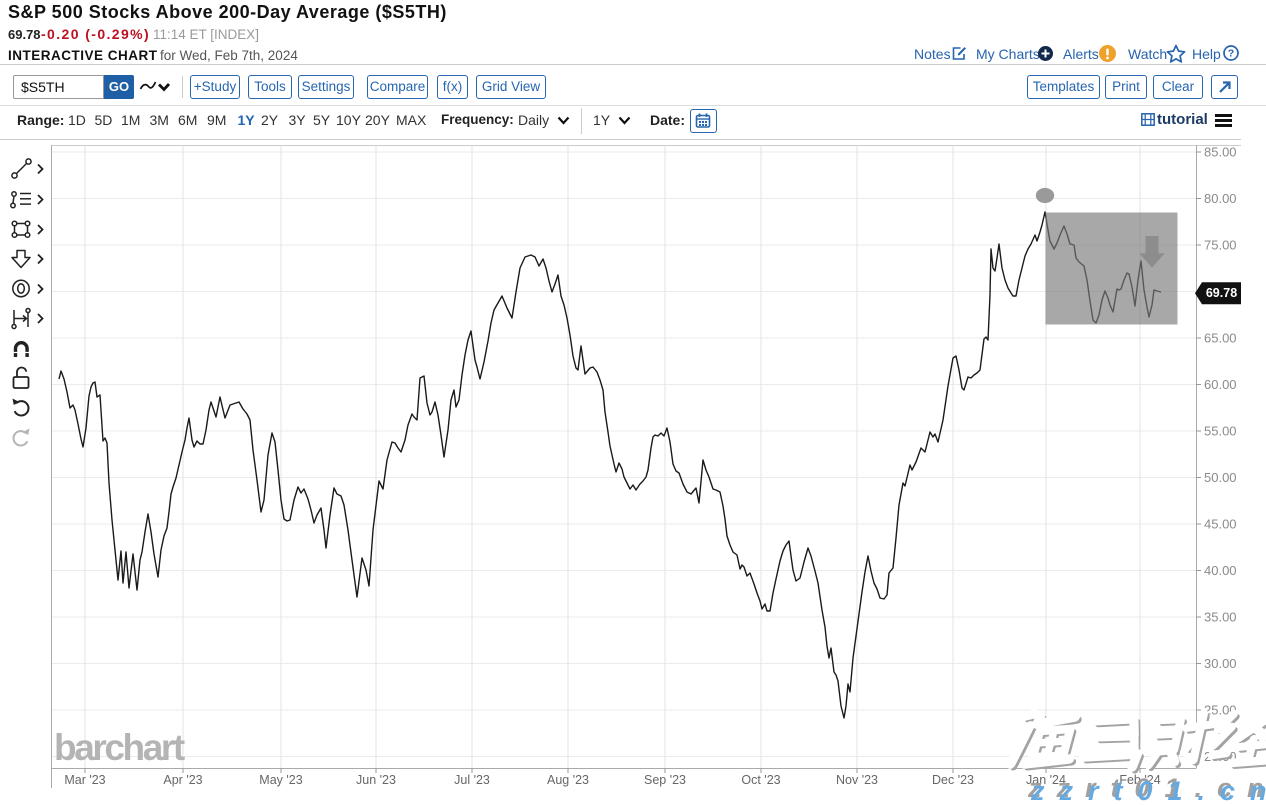 This screenshot has height=805, width=1266. I want to click on svg-text: 69.78, so click(1221, 293).